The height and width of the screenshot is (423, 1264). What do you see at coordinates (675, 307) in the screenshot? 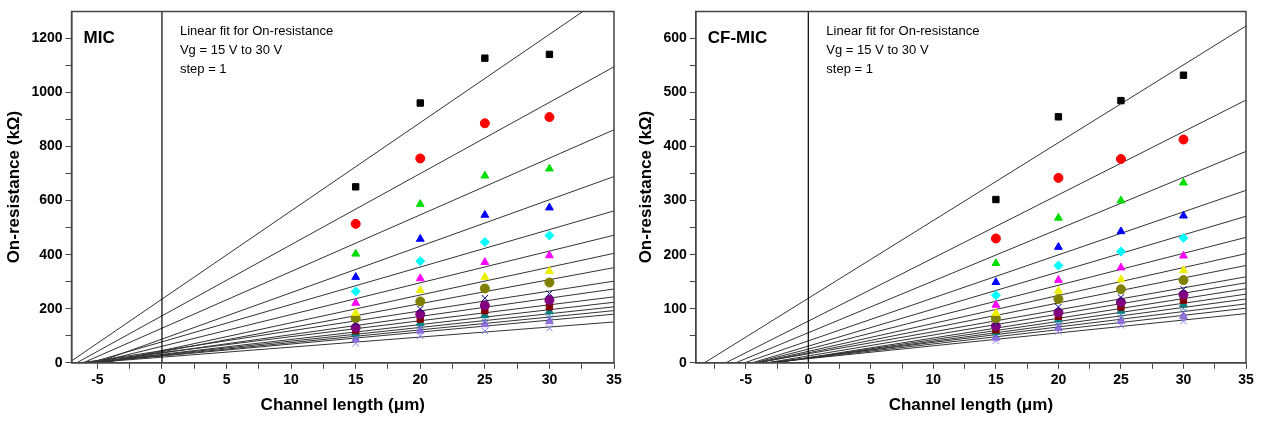
I see `y-tick-label: 100` at bounding box center [675, 307].